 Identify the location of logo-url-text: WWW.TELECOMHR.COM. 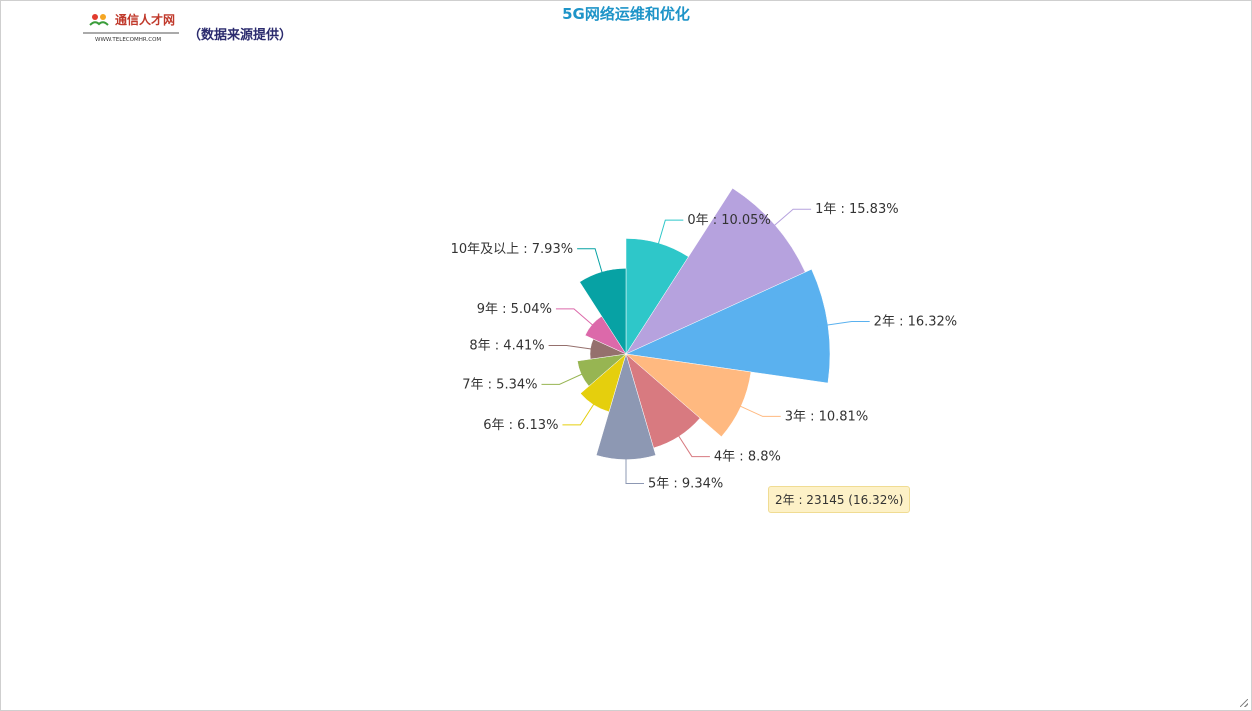
(128, 40).